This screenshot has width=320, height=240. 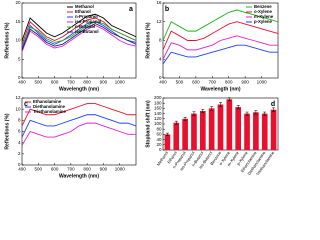 What do you see at coordinates (18, 21) in the screenshot?
I see `y-tick-label: 15` at bounding box center [18, 21].